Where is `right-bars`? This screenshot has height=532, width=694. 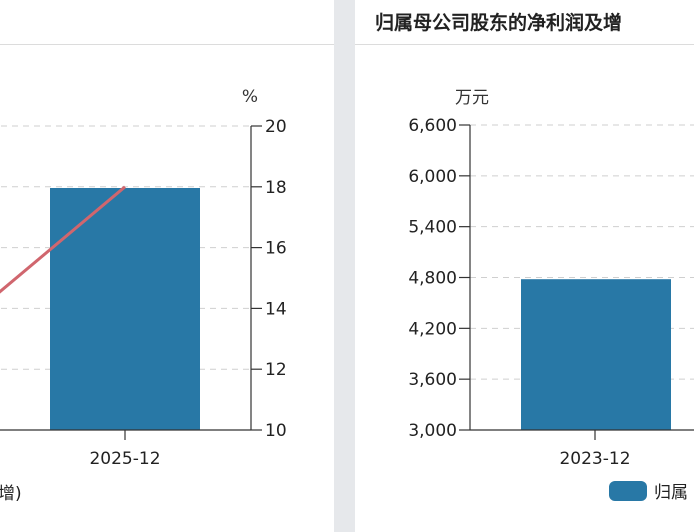 right-bars is located at coordinates (596, 354).